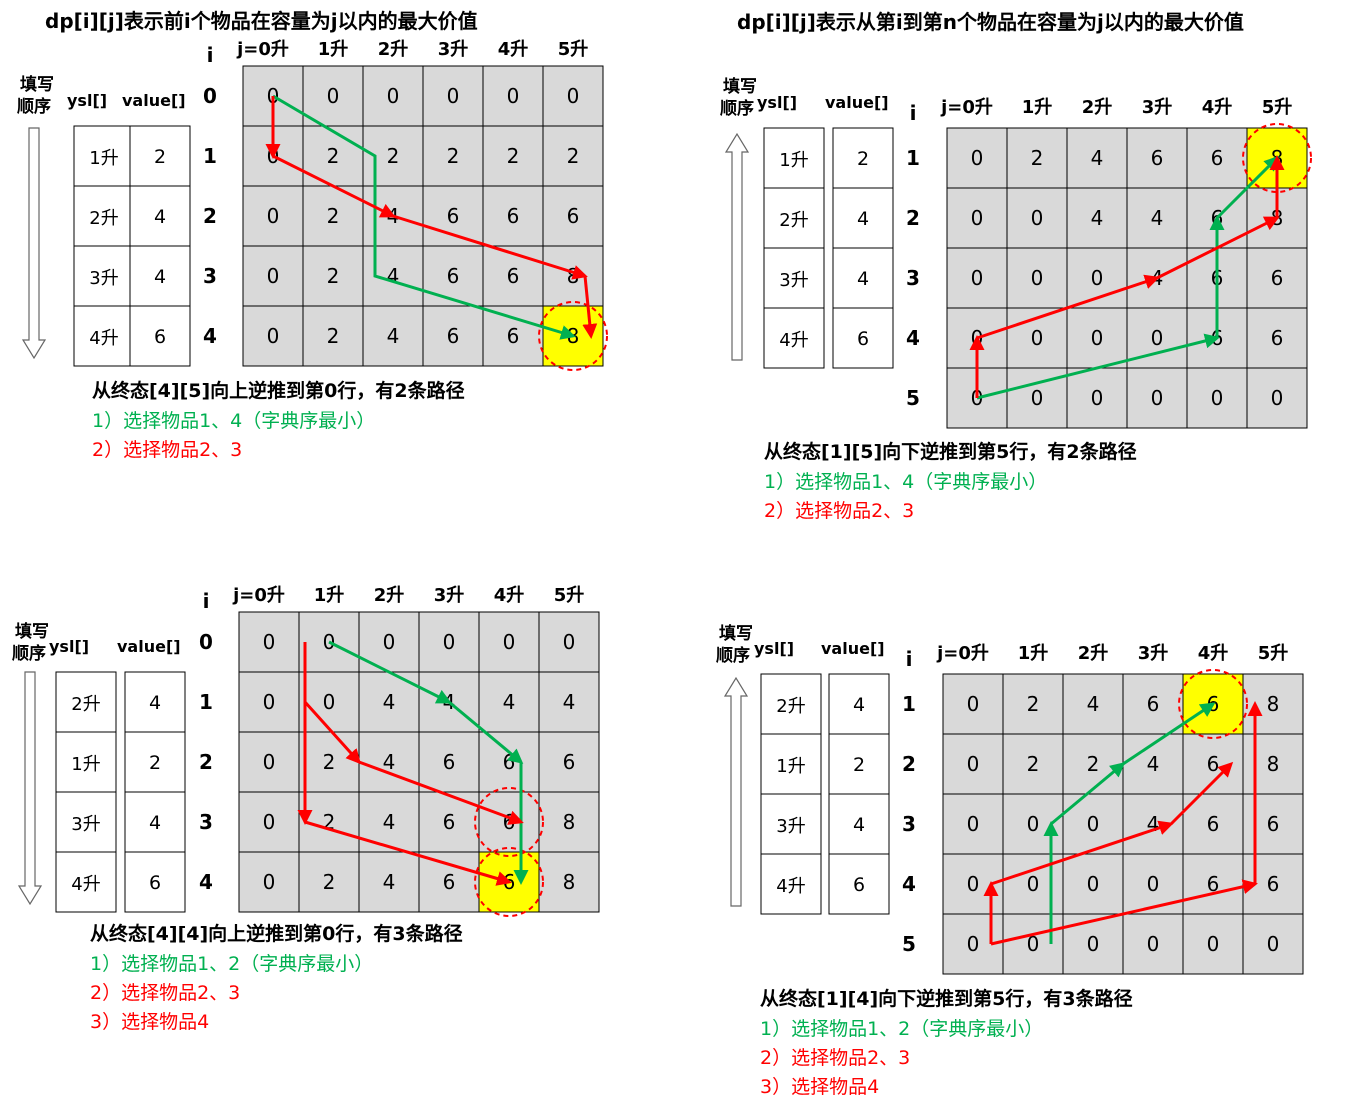 The width and height of the screenshot is (1362, 1108). What do you see at coordinates (909, 704) in the screenshot?
I see `row-label: 1` at bounding box center [909, 704].